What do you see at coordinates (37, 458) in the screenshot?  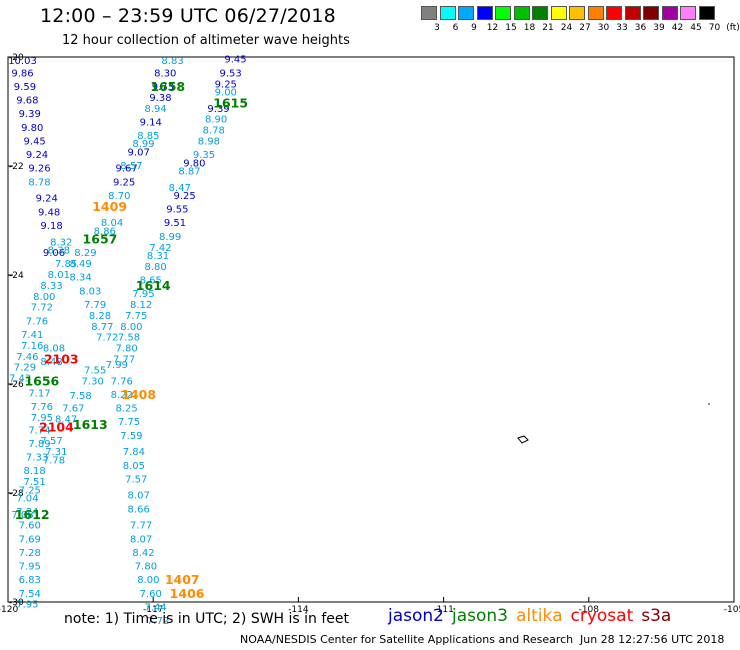 I see `jason3-wave-value: 7.33` at bounding box center [37, 458].